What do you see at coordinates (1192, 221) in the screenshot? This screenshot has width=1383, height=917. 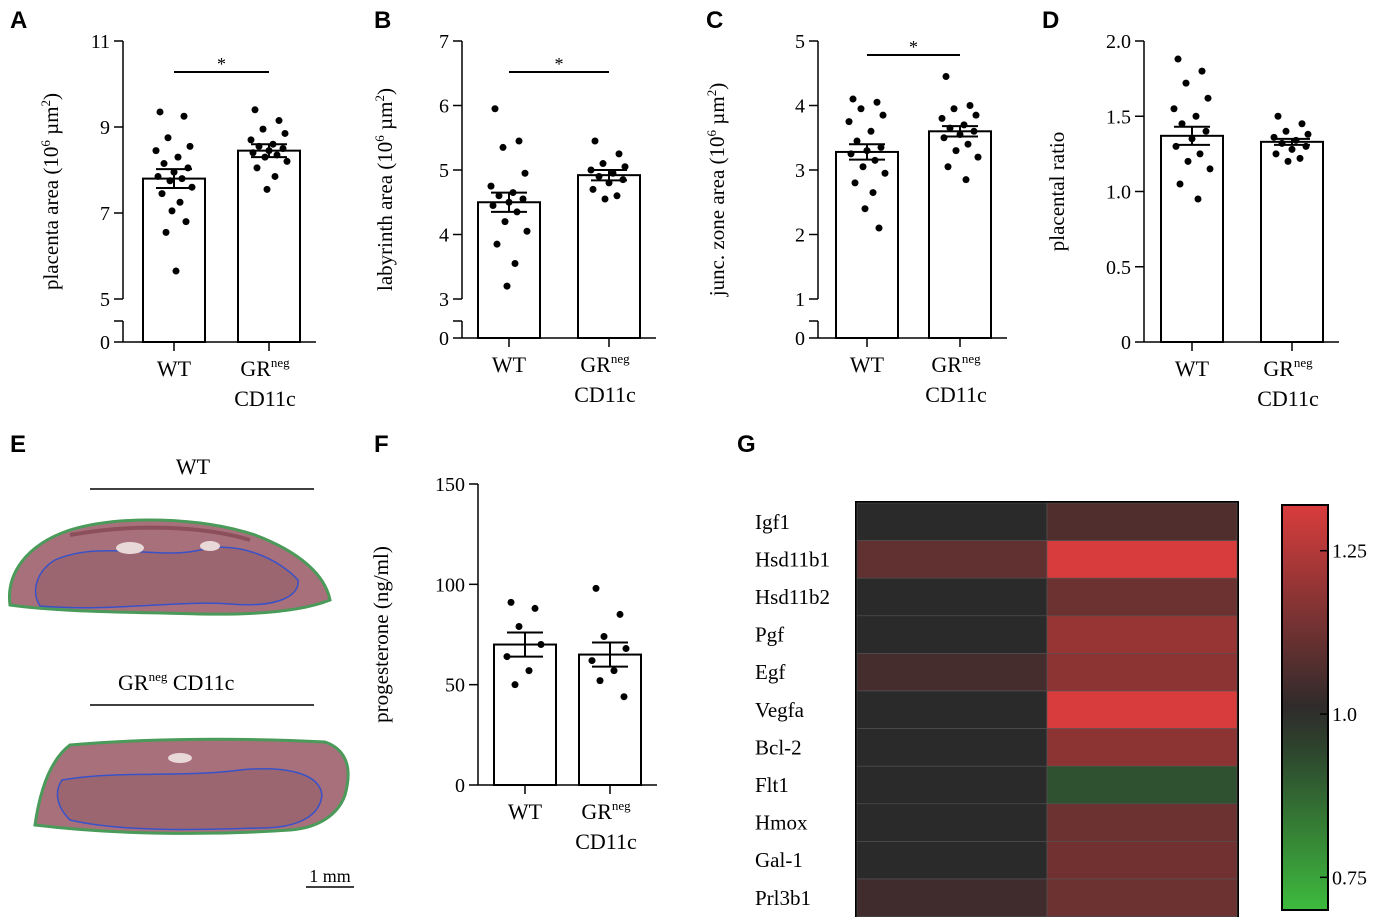 I see `chart-placental-ratio: 0 0.5 1.0 1.5 2.0 WT GRneg CD11c placental ratio` at bounding box center [1192, 221].